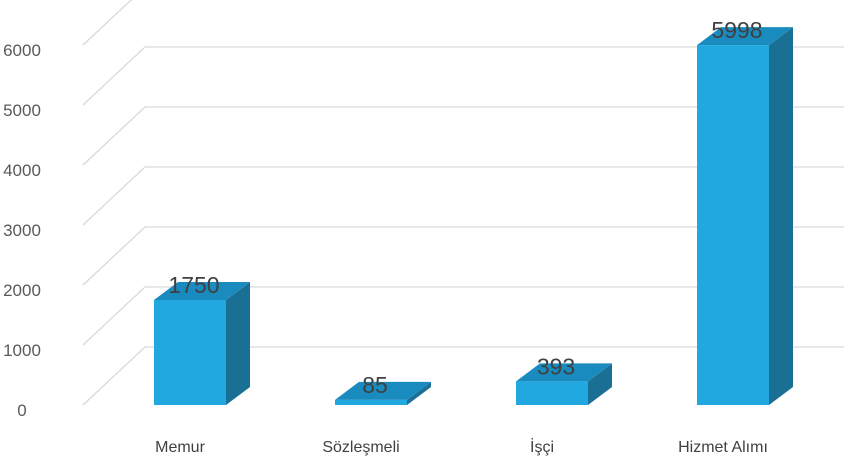 Image resolution: width=861 pixels, height=469 pixels. Describe the element at coordinates (21, 410) in the screenshot. I see `y-tick-label: 0` at that location.